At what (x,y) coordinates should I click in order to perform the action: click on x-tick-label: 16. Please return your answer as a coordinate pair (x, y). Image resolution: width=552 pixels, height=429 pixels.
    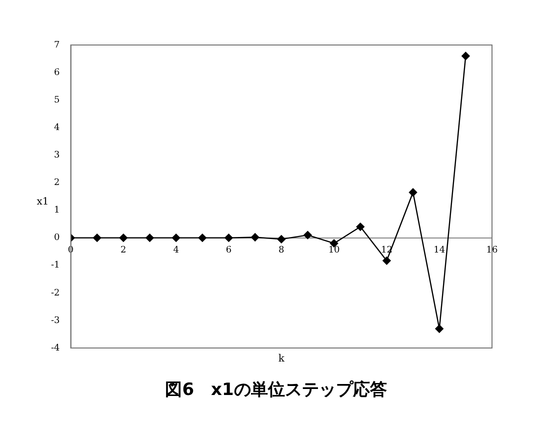
    Looking at the image, I should click on (492, 251).